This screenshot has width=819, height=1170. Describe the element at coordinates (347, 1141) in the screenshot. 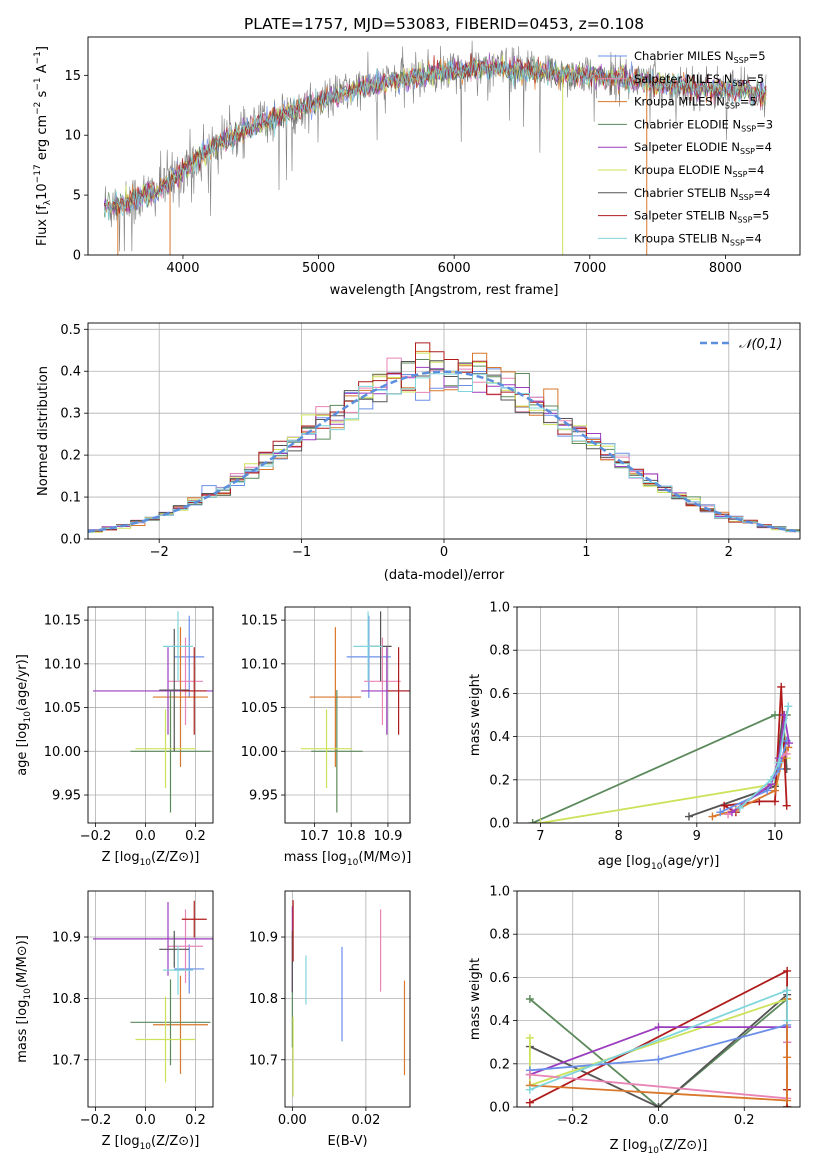

I see `x-axis-label: E(B-V)` at that location.